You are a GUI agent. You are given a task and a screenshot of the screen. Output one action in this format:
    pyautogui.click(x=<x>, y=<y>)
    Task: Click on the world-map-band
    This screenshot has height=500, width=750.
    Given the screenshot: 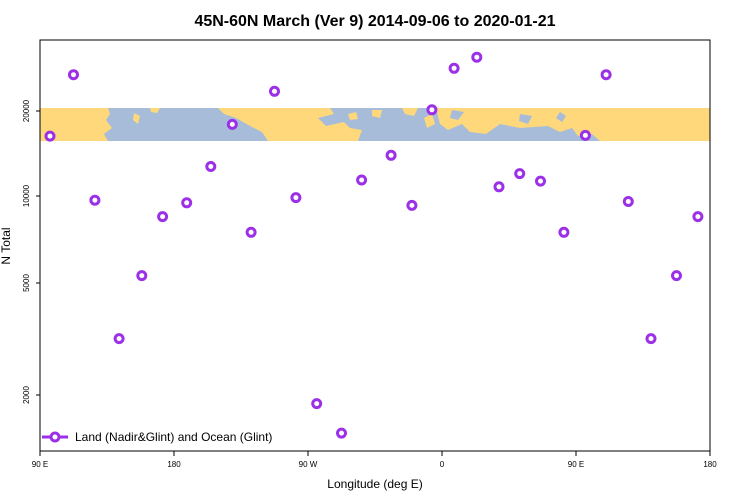 What is the action you would take?
    pyautogui.click(x=375, y=124)
    